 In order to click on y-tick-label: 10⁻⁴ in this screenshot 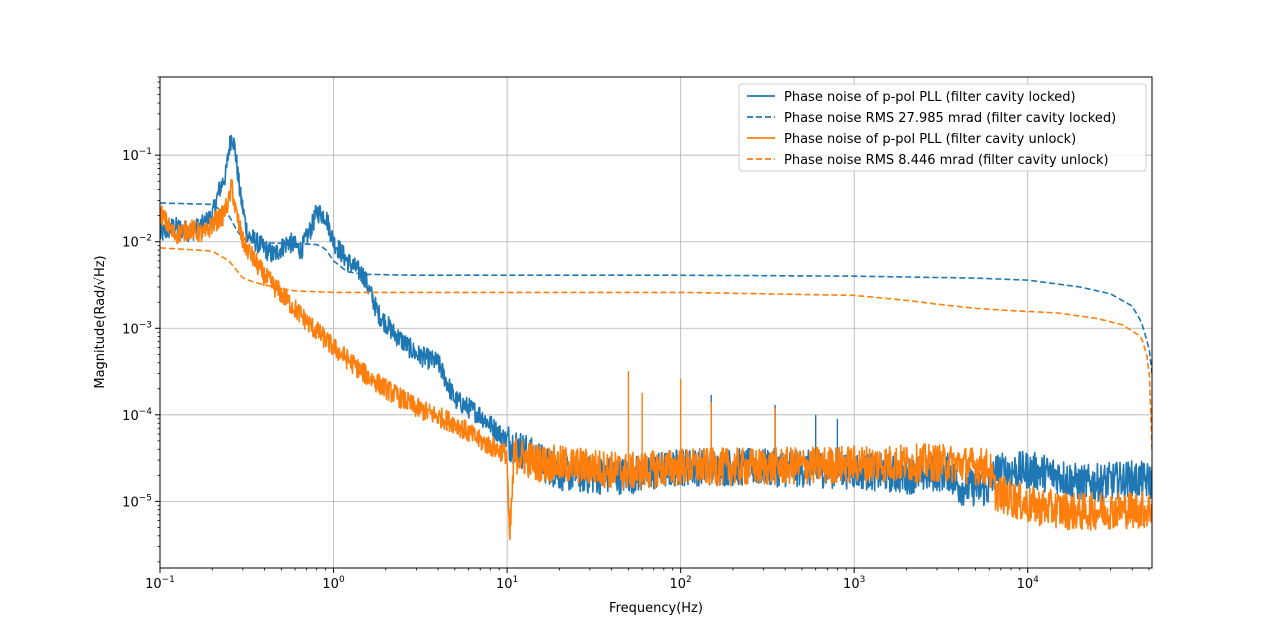, I will do `click(137, 415)`.